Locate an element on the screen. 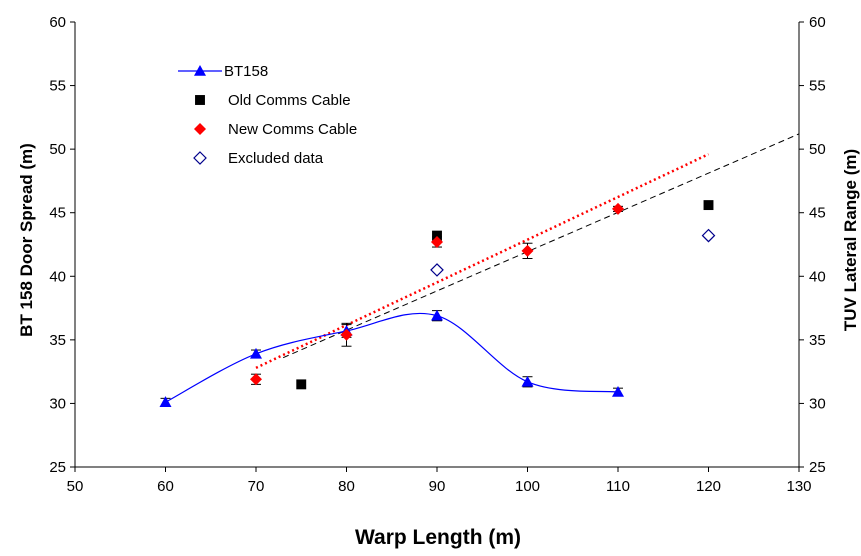 This screenshot has height=556, width=861. x-tick-label: 60 is located at coordinates (165, 486).